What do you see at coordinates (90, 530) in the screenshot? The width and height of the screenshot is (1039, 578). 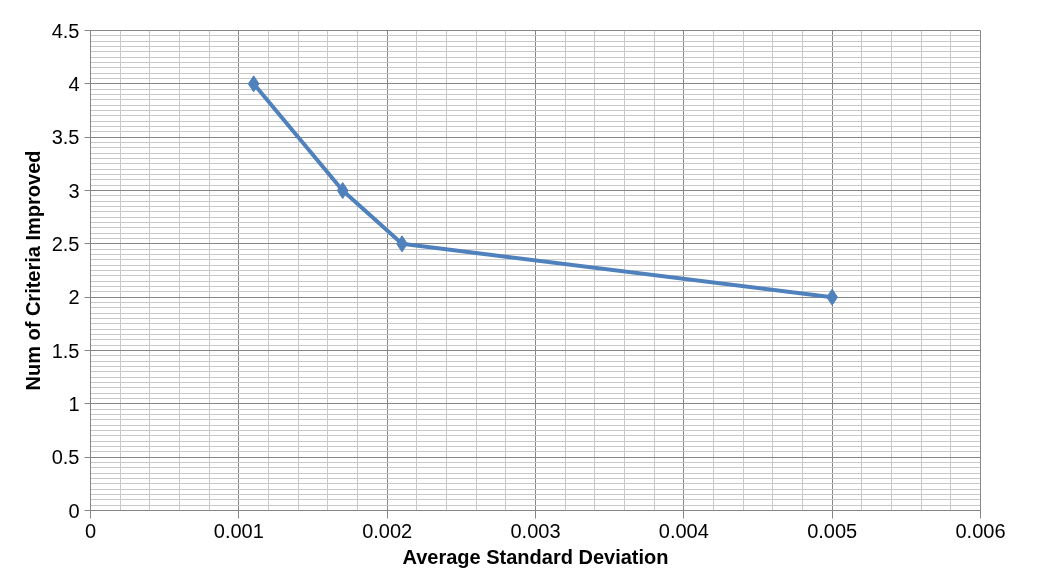 I see `x-tick-label: 0` at bounding box center [90, 530].